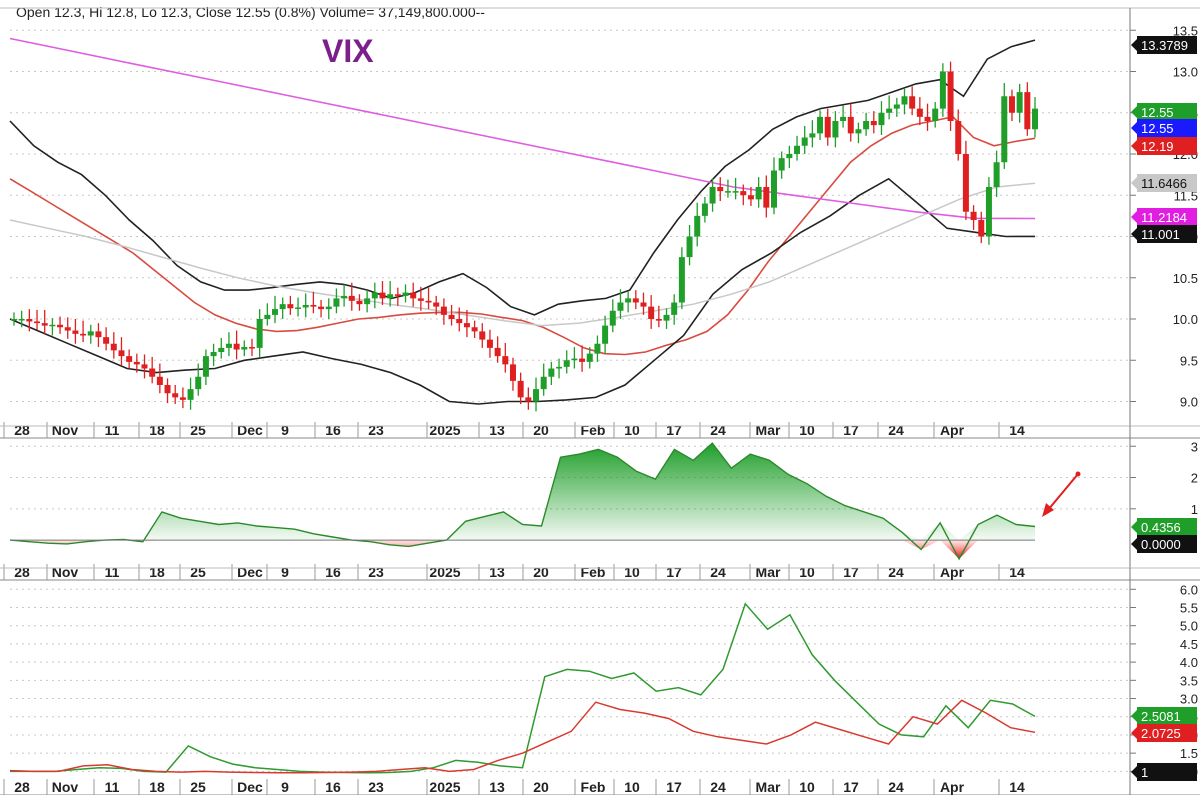 The width and height of the screenshot is (1200, 795). What do you see at coordinates (157, 430) in the screenshot?
I see `x-tick-label: 18` at bounding box center [157, 430].